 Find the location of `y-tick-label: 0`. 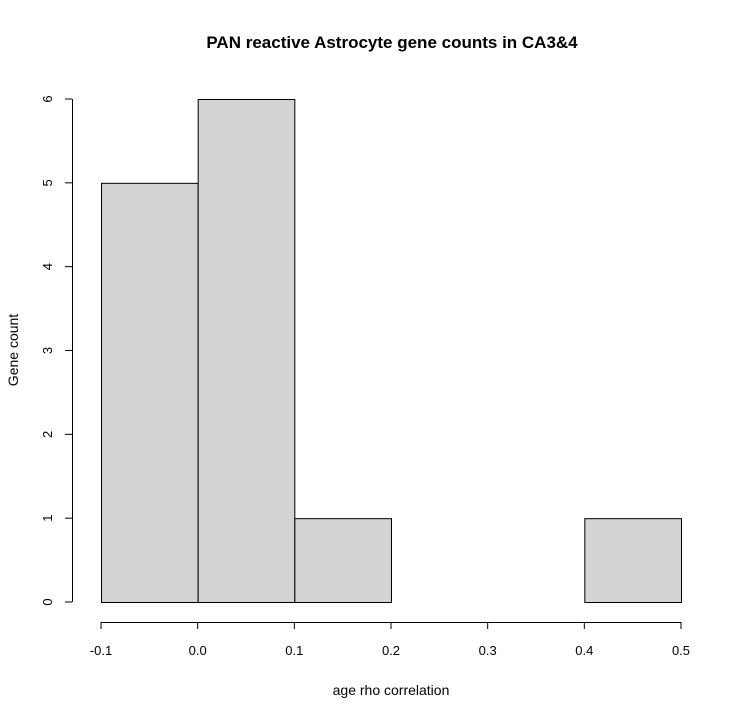

y-tick-label: 0 is located at coordinates (47, 601).